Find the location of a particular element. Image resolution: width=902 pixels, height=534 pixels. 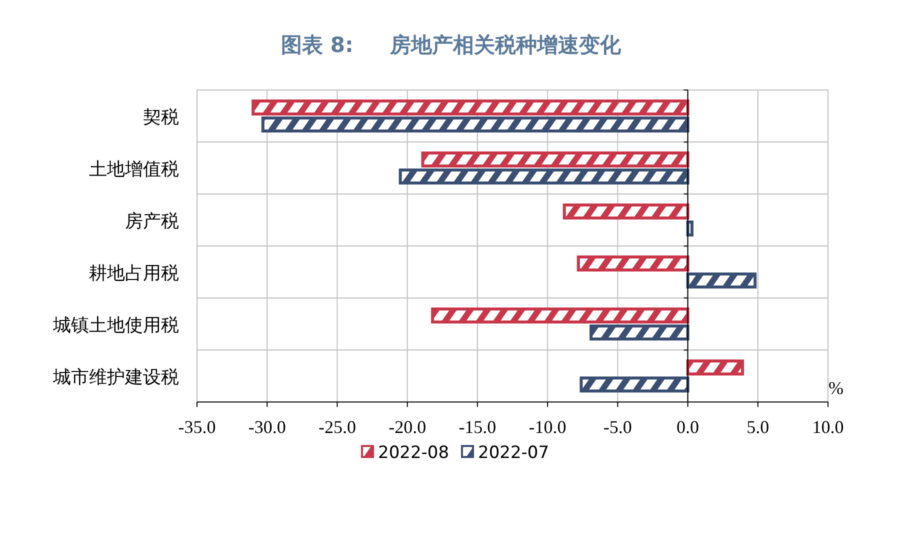

y-tick-label: 土地增值税 is located at coordinates (134, 169).